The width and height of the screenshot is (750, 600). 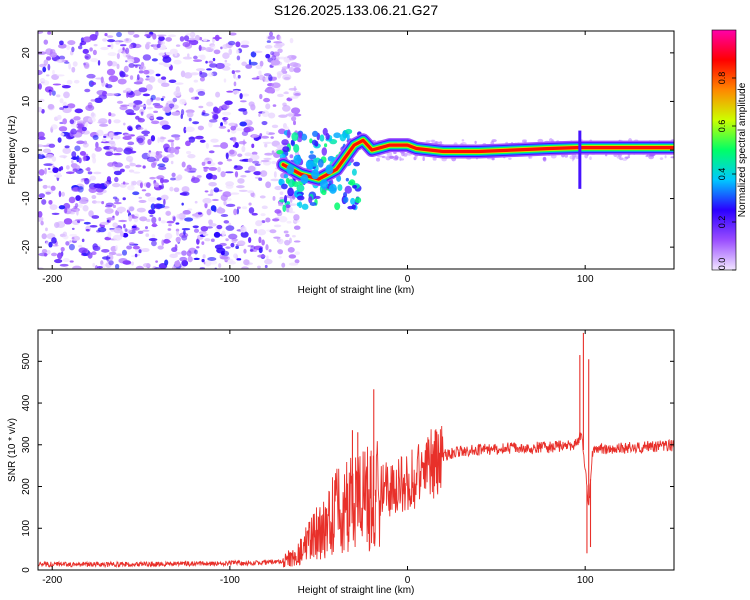 What do you see at coordinates (585, 580) in the screenshot?
I see `snr-x-tick-label: 100` at bounding box center [585, 580].